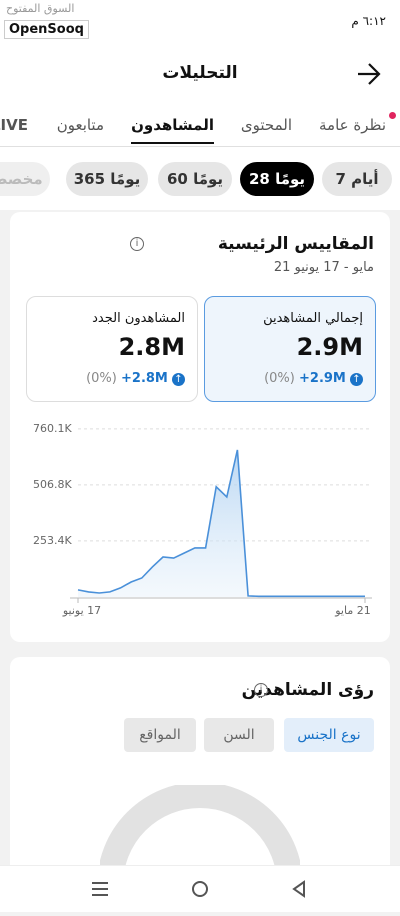  What do you see at coordinates (144, 378) in the screenshot?
I see `metric-delta: +2.8M` at bounding box center [144, 378].